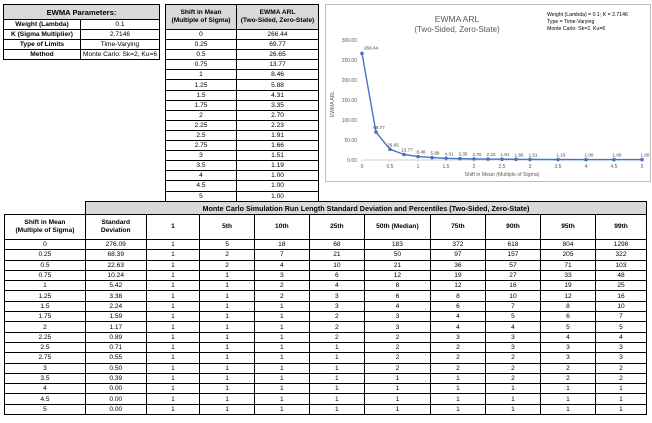  I want to click on mc-value-cell: 618, so click(512, 244).